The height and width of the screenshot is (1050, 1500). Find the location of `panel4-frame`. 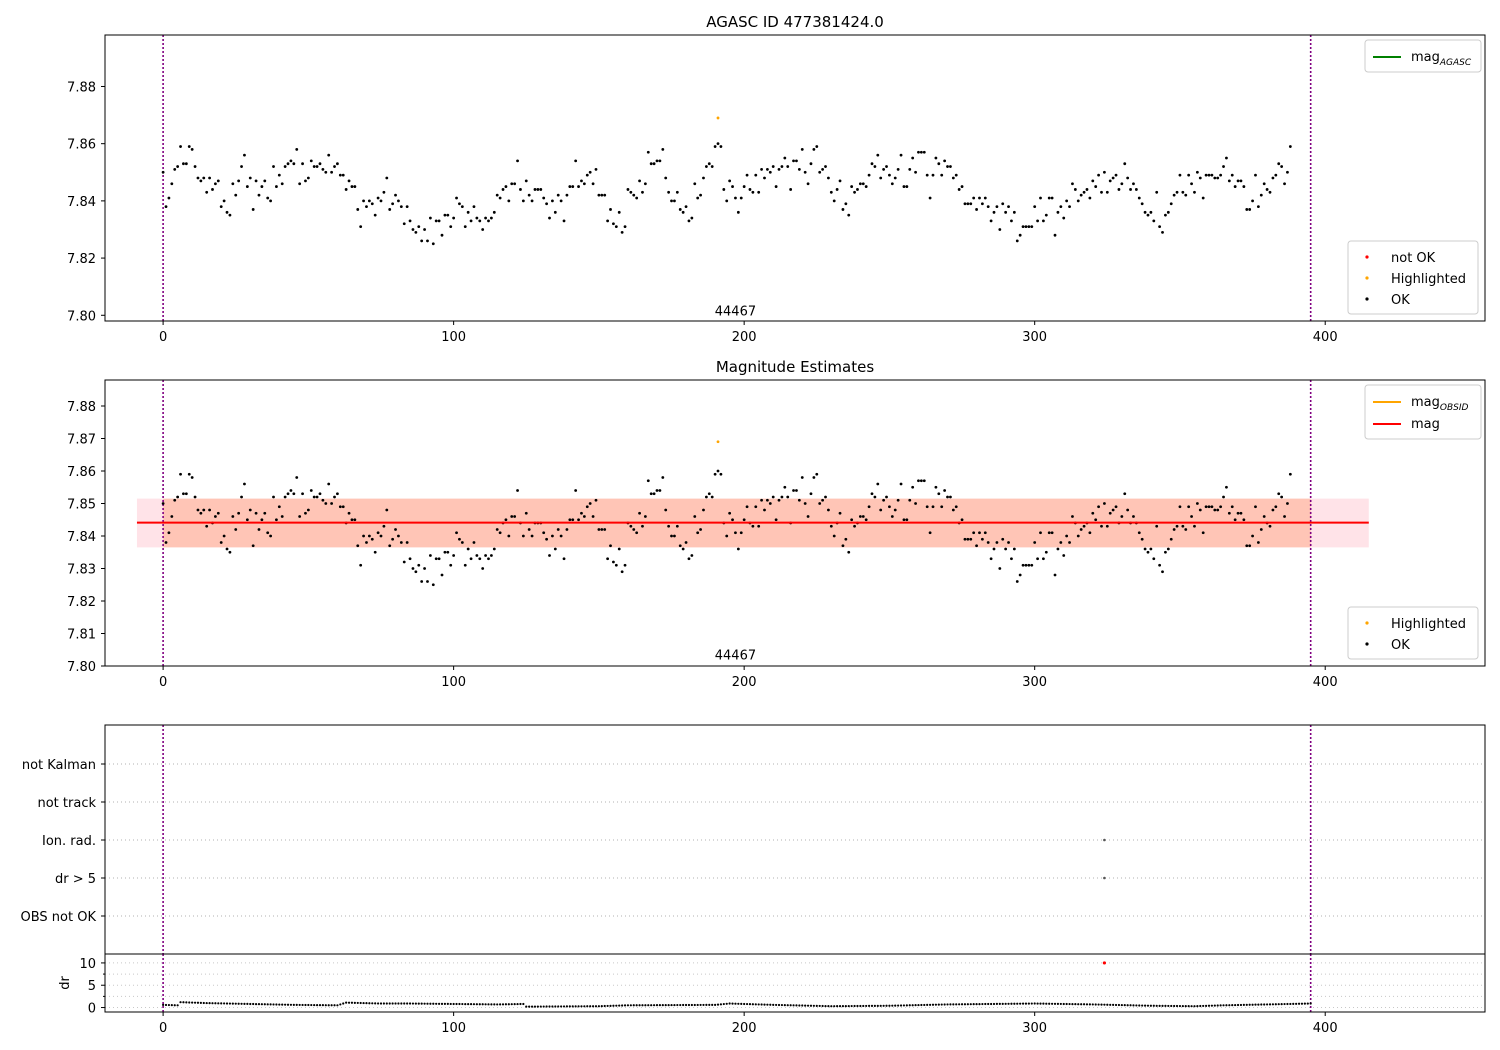

panel4-frame is located at coordinates (795, 983).